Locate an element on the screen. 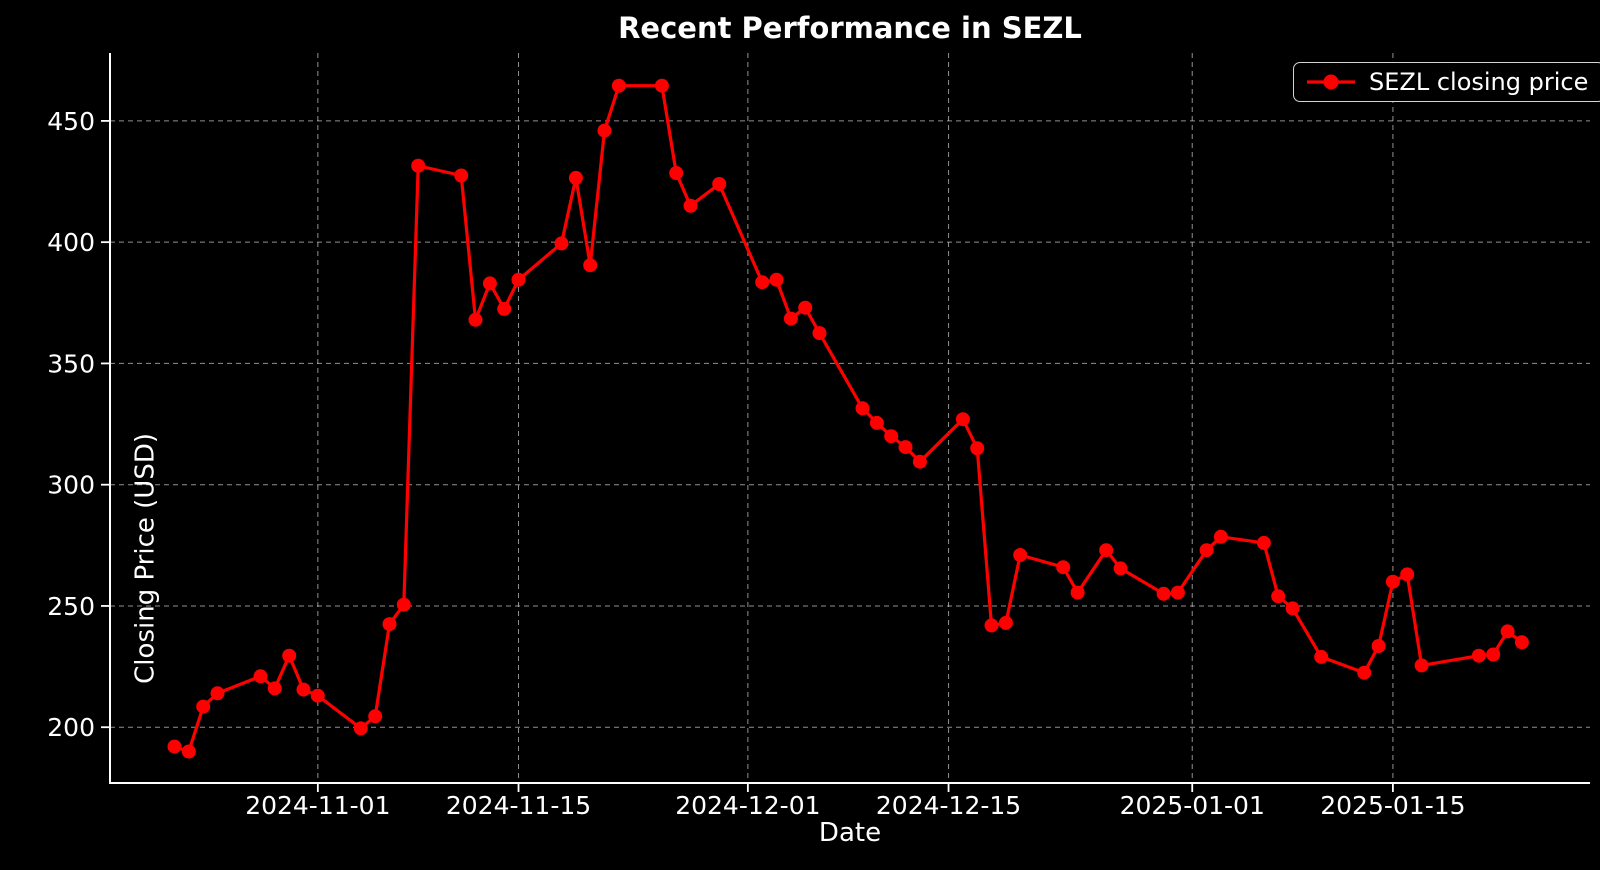 The width and height of the screenshot is (1600, 870). y-tick-label: 350 is located at coordinates (71, 363).